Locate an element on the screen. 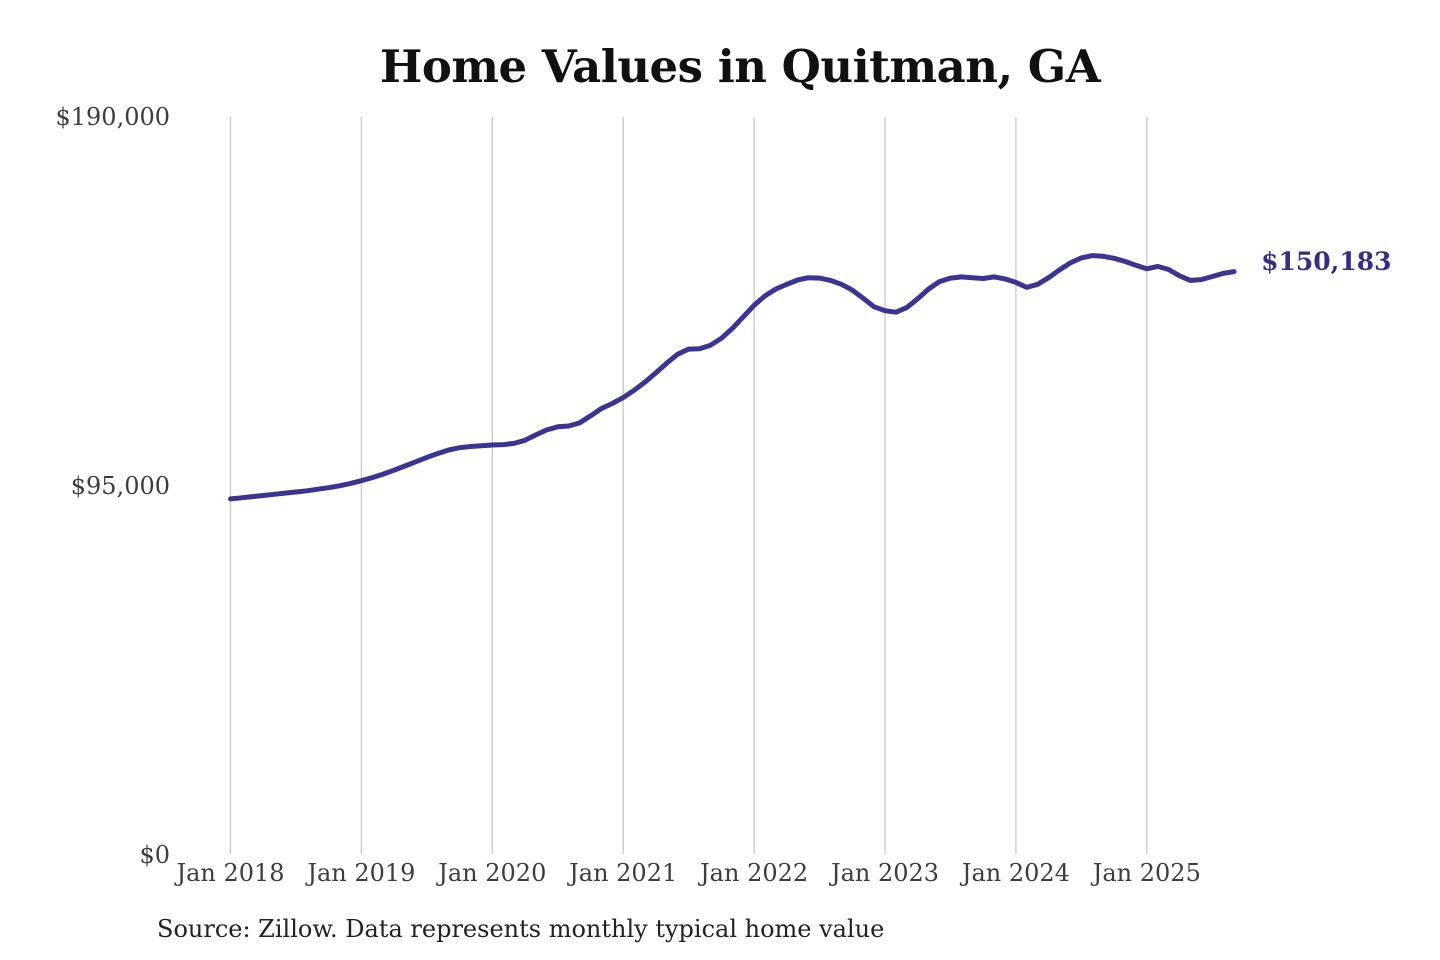 Image resolution: width=1440 pixels, height=960 pixels. chart-title: Home Values in Quitman, GA is located at coordinates (740, 66).